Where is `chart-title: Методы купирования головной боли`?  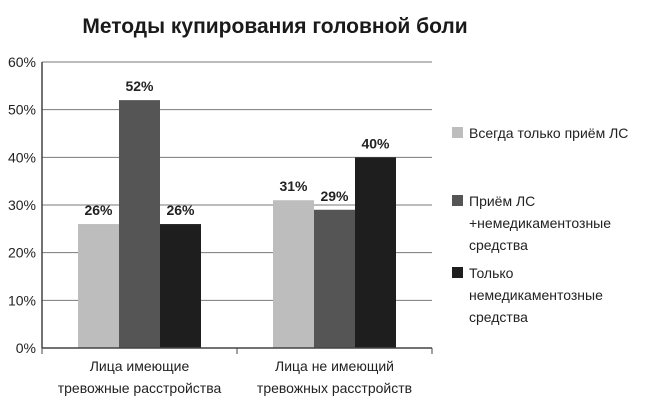
chart-title: Методы купирования головной боли is located at coordinates (274, 26).